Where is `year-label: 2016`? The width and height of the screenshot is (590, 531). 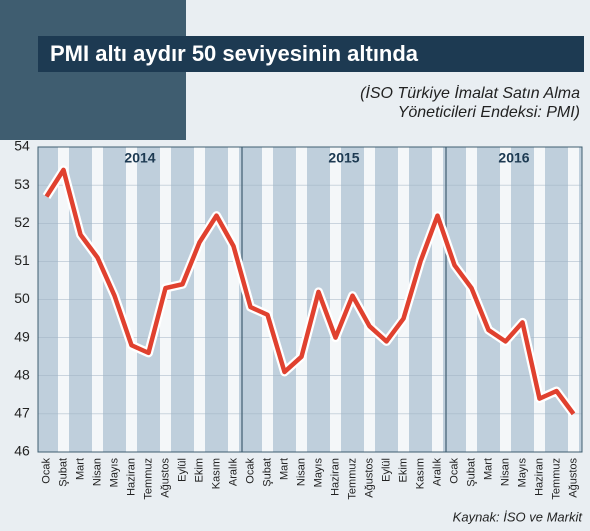
year-label: 2016 is located at coordinates (513, 158).